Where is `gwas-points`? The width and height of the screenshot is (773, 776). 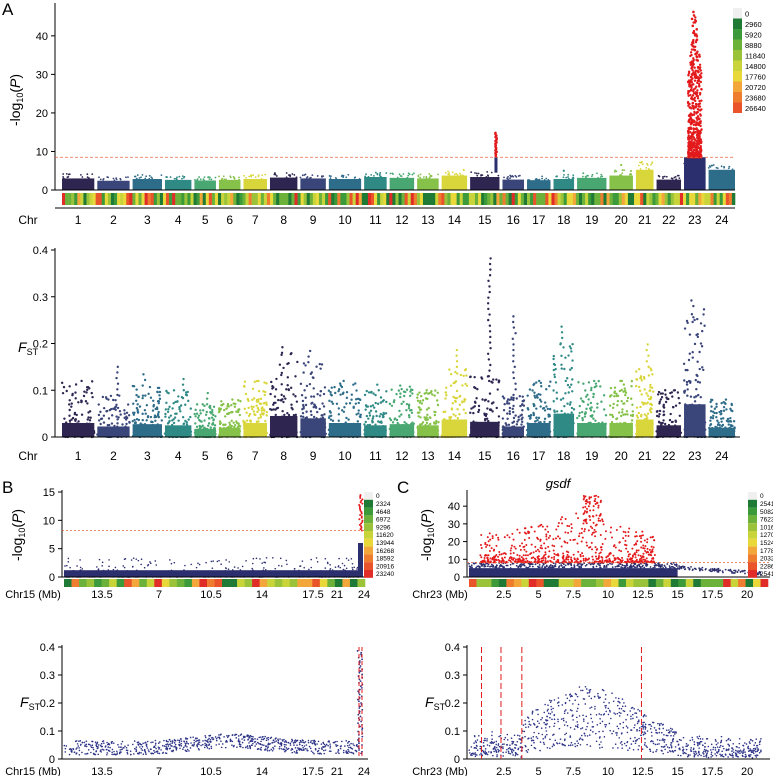 gwas-points is located at coordinates (213, 536).